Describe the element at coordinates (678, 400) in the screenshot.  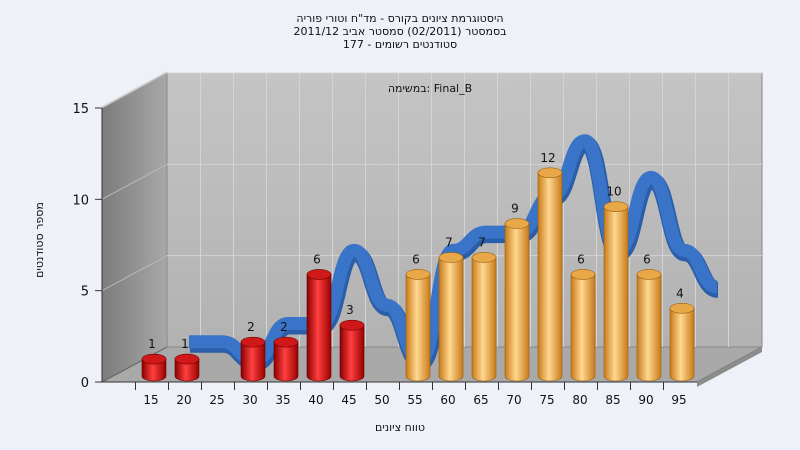
I see `x-tick-label: 95` at that location.